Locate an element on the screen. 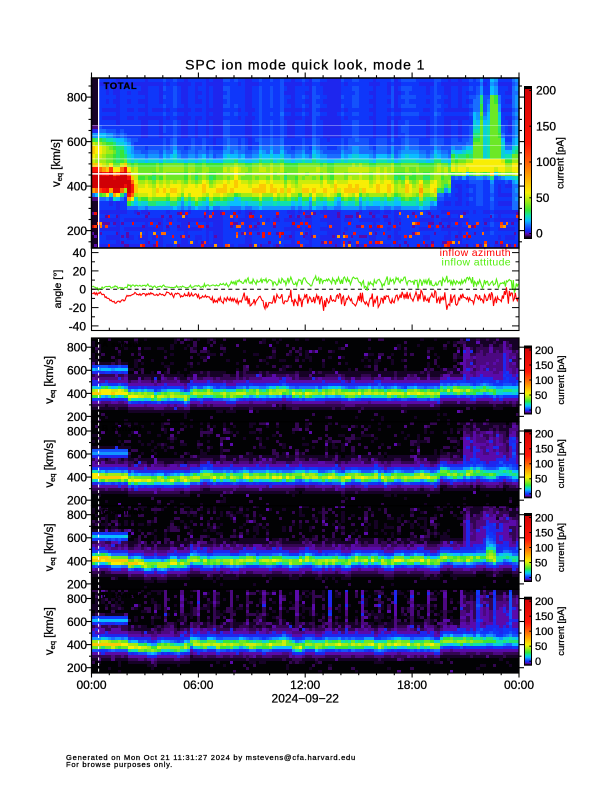  svg-text: -40 is located at coordinates (78, 326).